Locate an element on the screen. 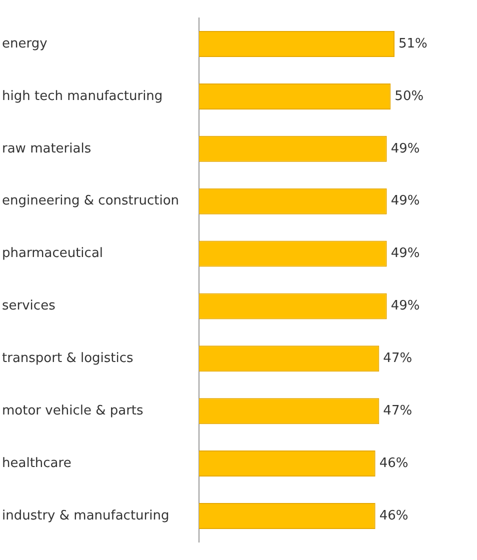  y-tick-label: raw materials is located at coordinates (47, 148).